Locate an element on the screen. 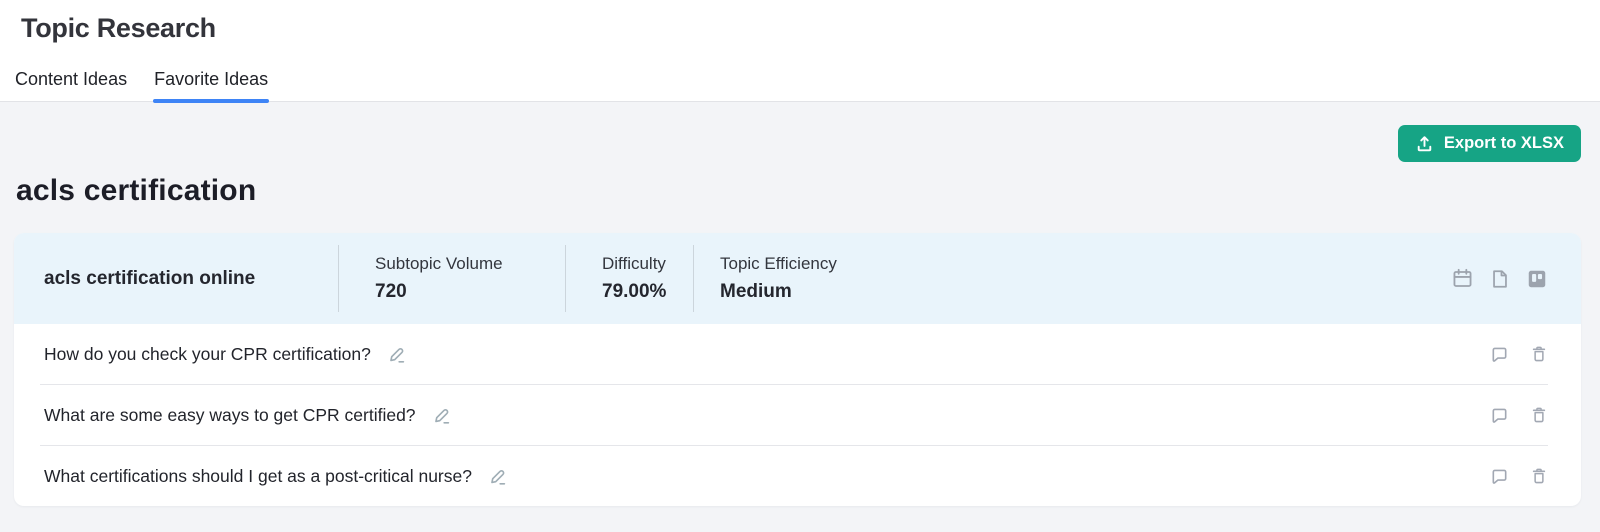 The width and height of the screenshot is (1600, 532). tab-favorite-ideas: Favorite Ideas is located at coordinates (211, 86).